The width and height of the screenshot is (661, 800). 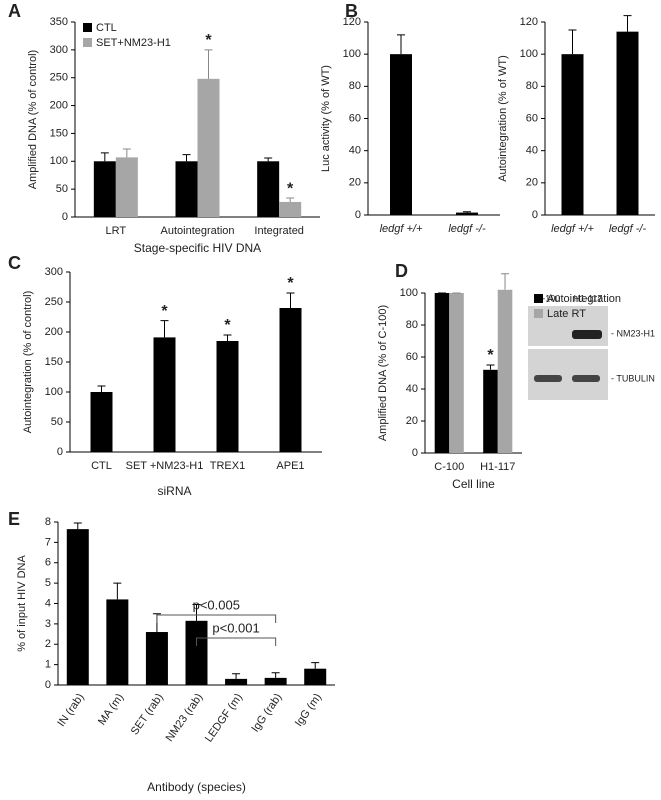 What do you see at coordinates (70, 710) in the screenshot?
I see `x-tick-label: IN (rab)` at bounding box center [70, 710].